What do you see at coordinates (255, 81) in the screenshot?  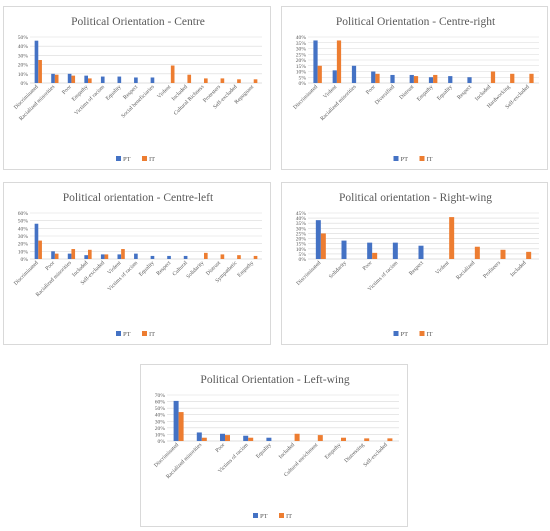 I see `bar-it-repugnant` at bounding box center [255, 81].